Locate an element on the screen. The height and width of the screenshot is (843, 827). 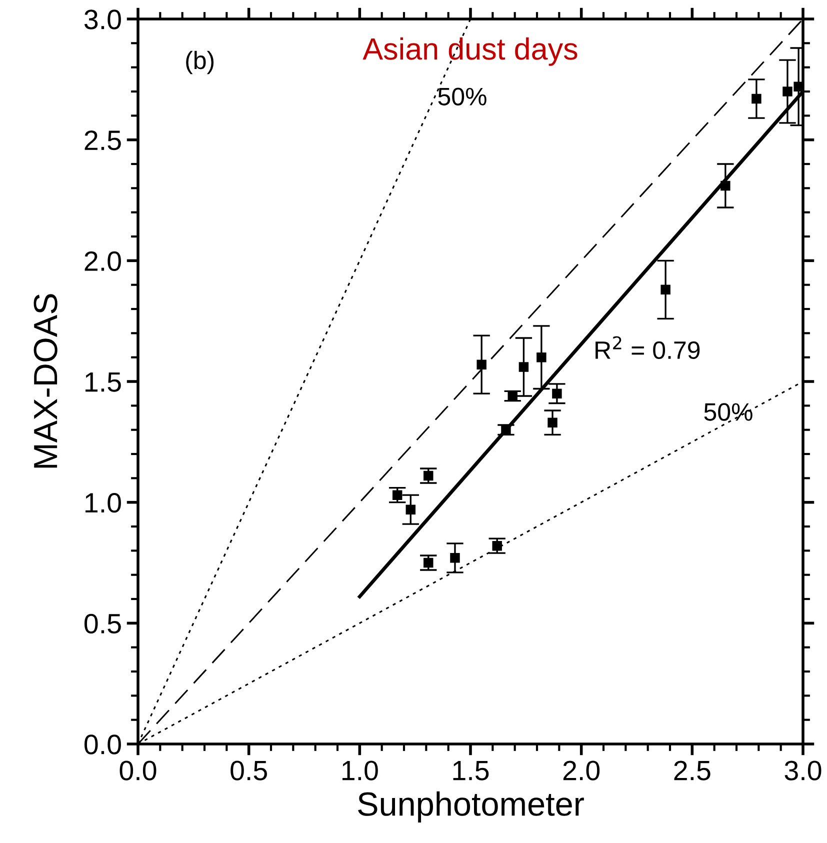
y-tick-label: 3.0 is located at coordinates (102, 20).